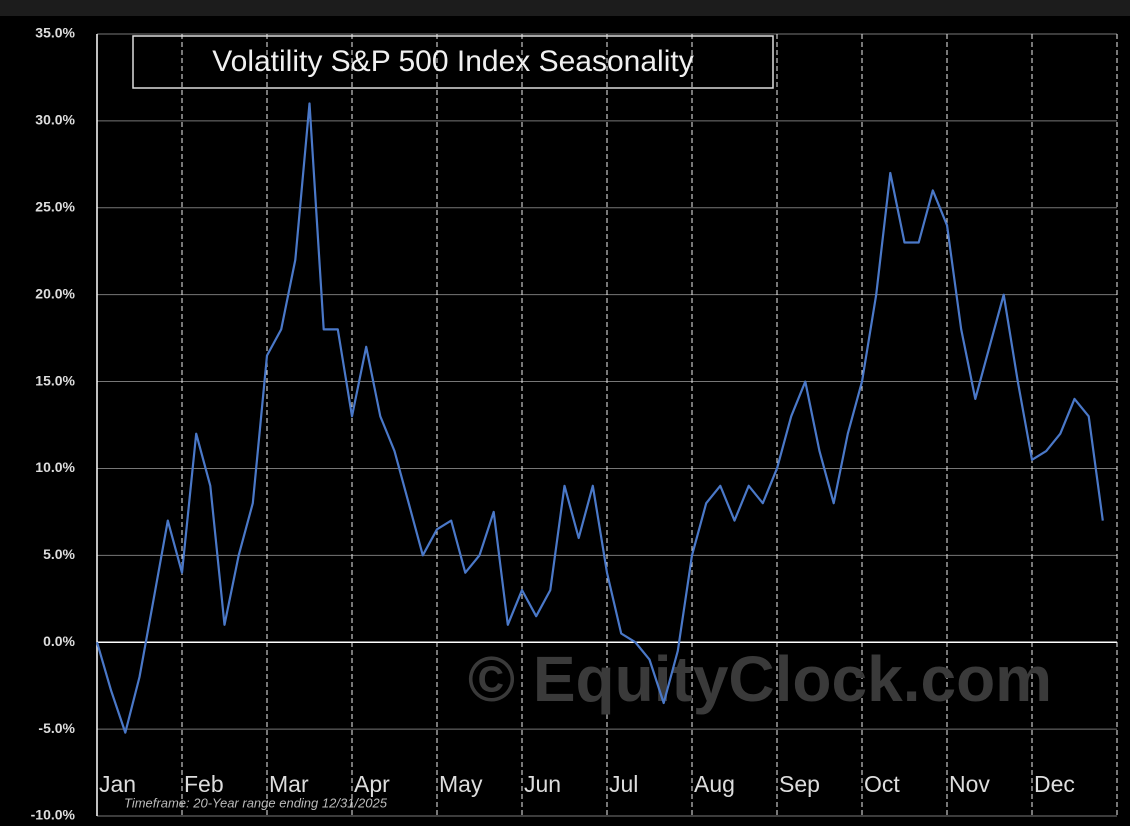 The width and height of the screenshot is (1130, 826). What do you see at coordinates (799, 784) in the screenshot?
I see `x-tick-label: Sep` at bounding box center [799, 784].